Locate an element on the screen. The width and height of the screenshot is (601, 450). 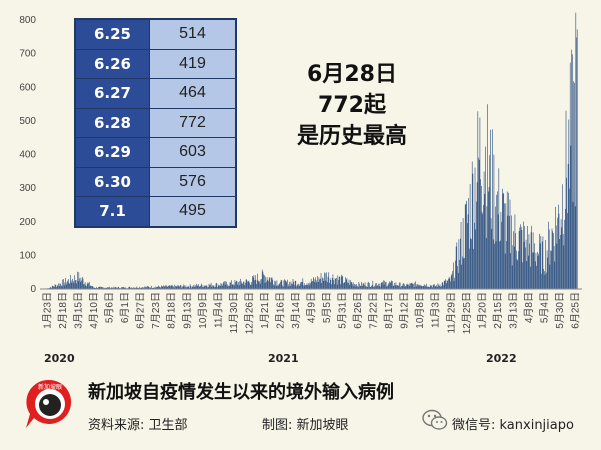
table-date-cell: 6.25 is located at coordinates (112, 34).